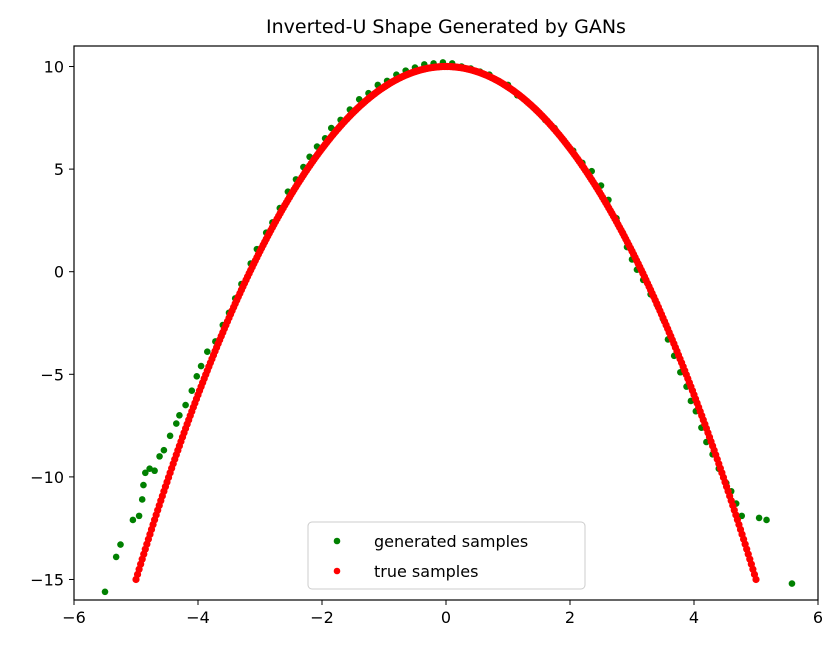 The width and height of the screenshot is (839, 650). I want to click on x-axis: −6 −4 −2 0 2 4 6, so click(442, 613).